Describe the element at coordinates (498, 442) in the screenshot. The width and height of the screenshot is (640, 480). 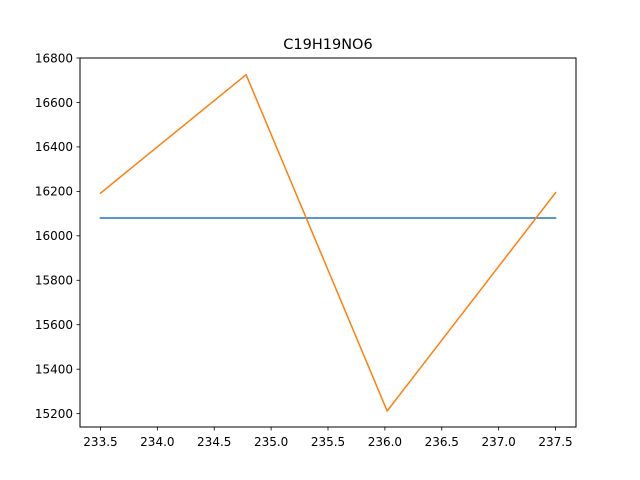
I see `x-tick-label: 237.0` at that location.